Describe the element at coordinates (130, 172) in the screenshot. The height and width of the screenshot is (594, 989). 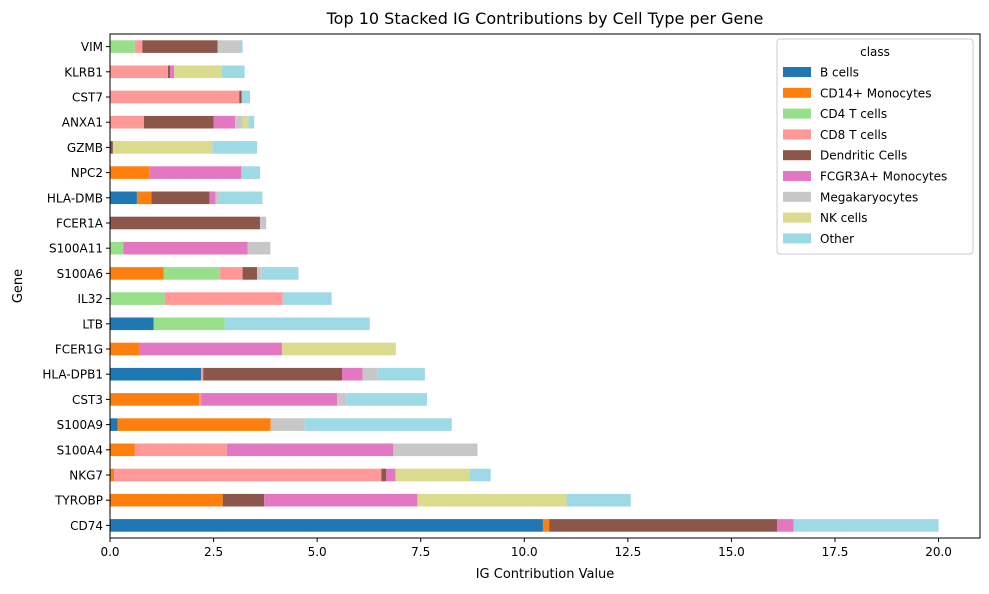
I see `bar-segment-npc2-cd14-monocytes` at that location.